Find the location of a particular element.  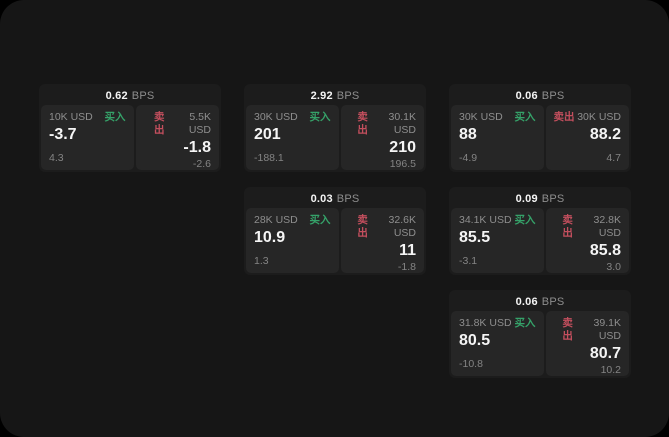

buy-sub-value: -10.8 is located at coordinates (471, 364).